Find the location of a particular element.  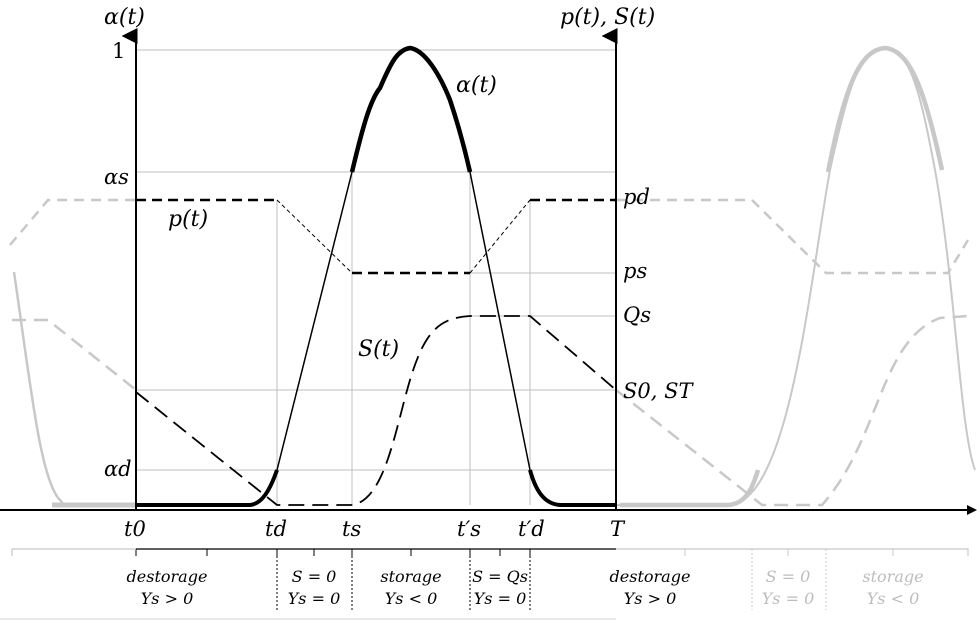

ghost-alpha-left is located at coordinates (74, 389).